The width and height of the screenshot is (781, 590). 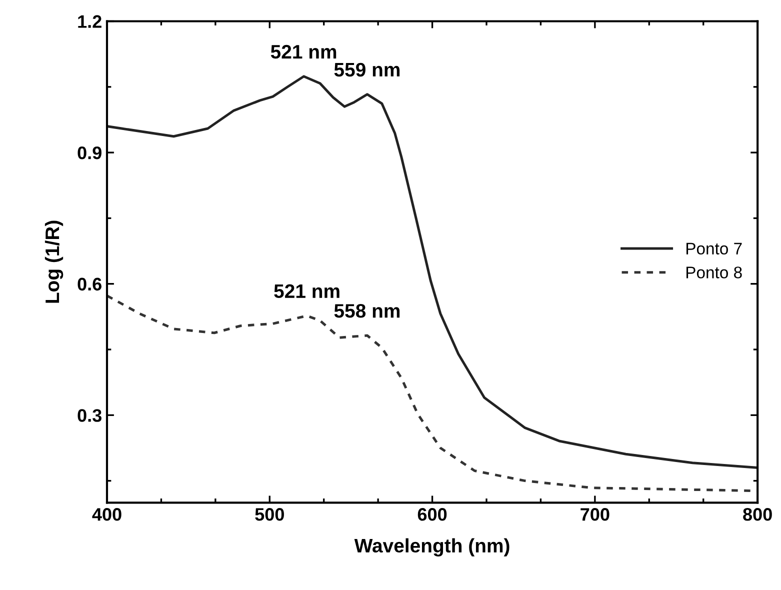 I want to click on y-tick-label: 0.3, so click(x=90, y=415).